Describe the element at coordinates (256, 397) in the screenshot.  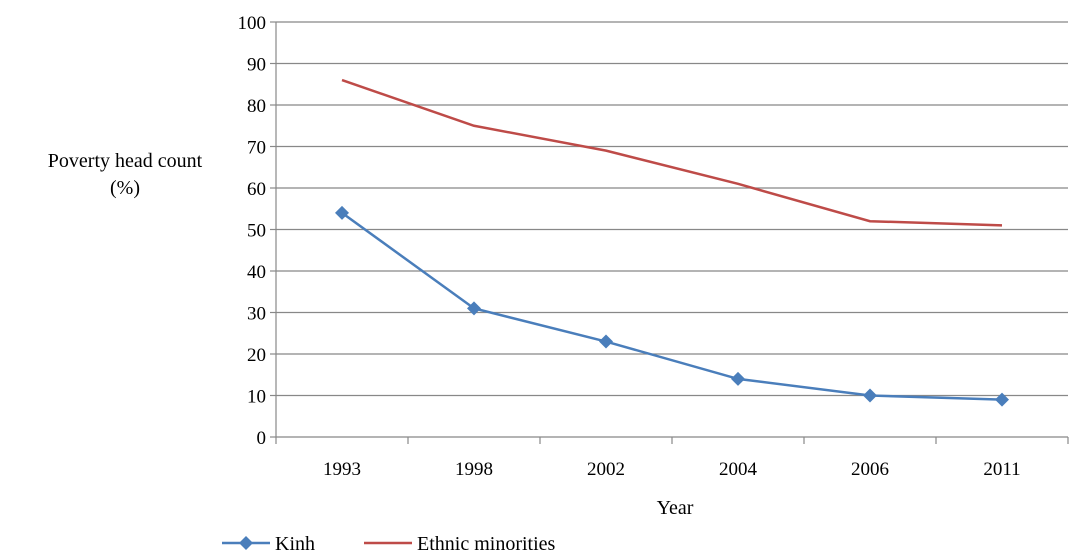
I see `y-tick-label: 10` at that location.